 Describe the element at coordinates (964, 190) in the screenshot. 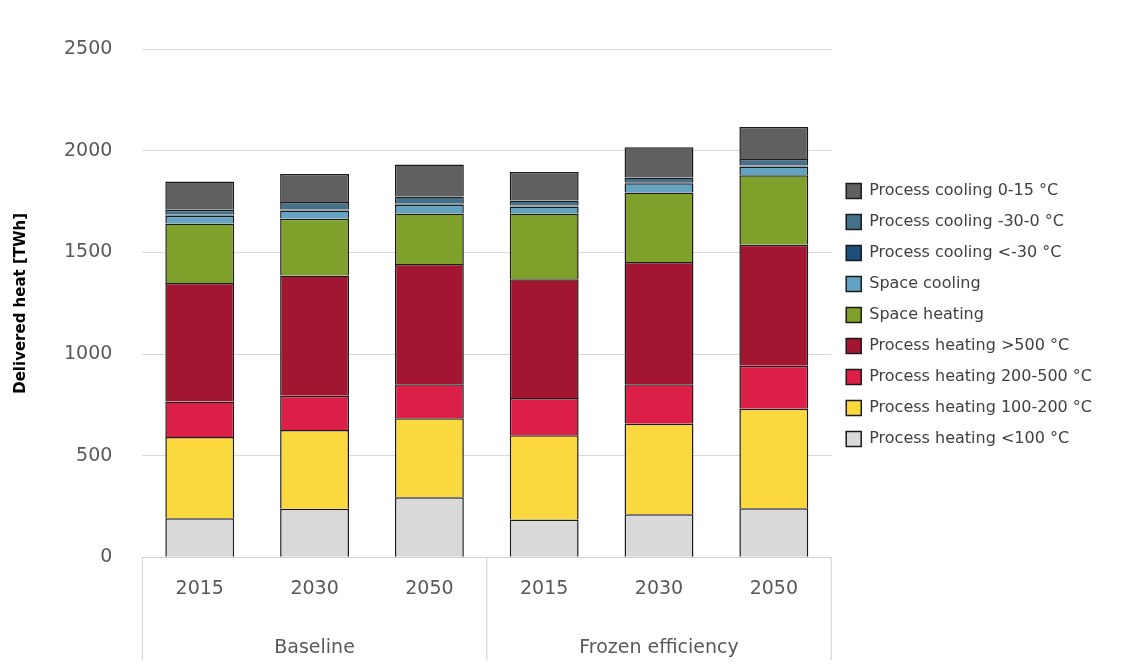

I see `legend-label: Process cooling 0-15 °C` at that location.